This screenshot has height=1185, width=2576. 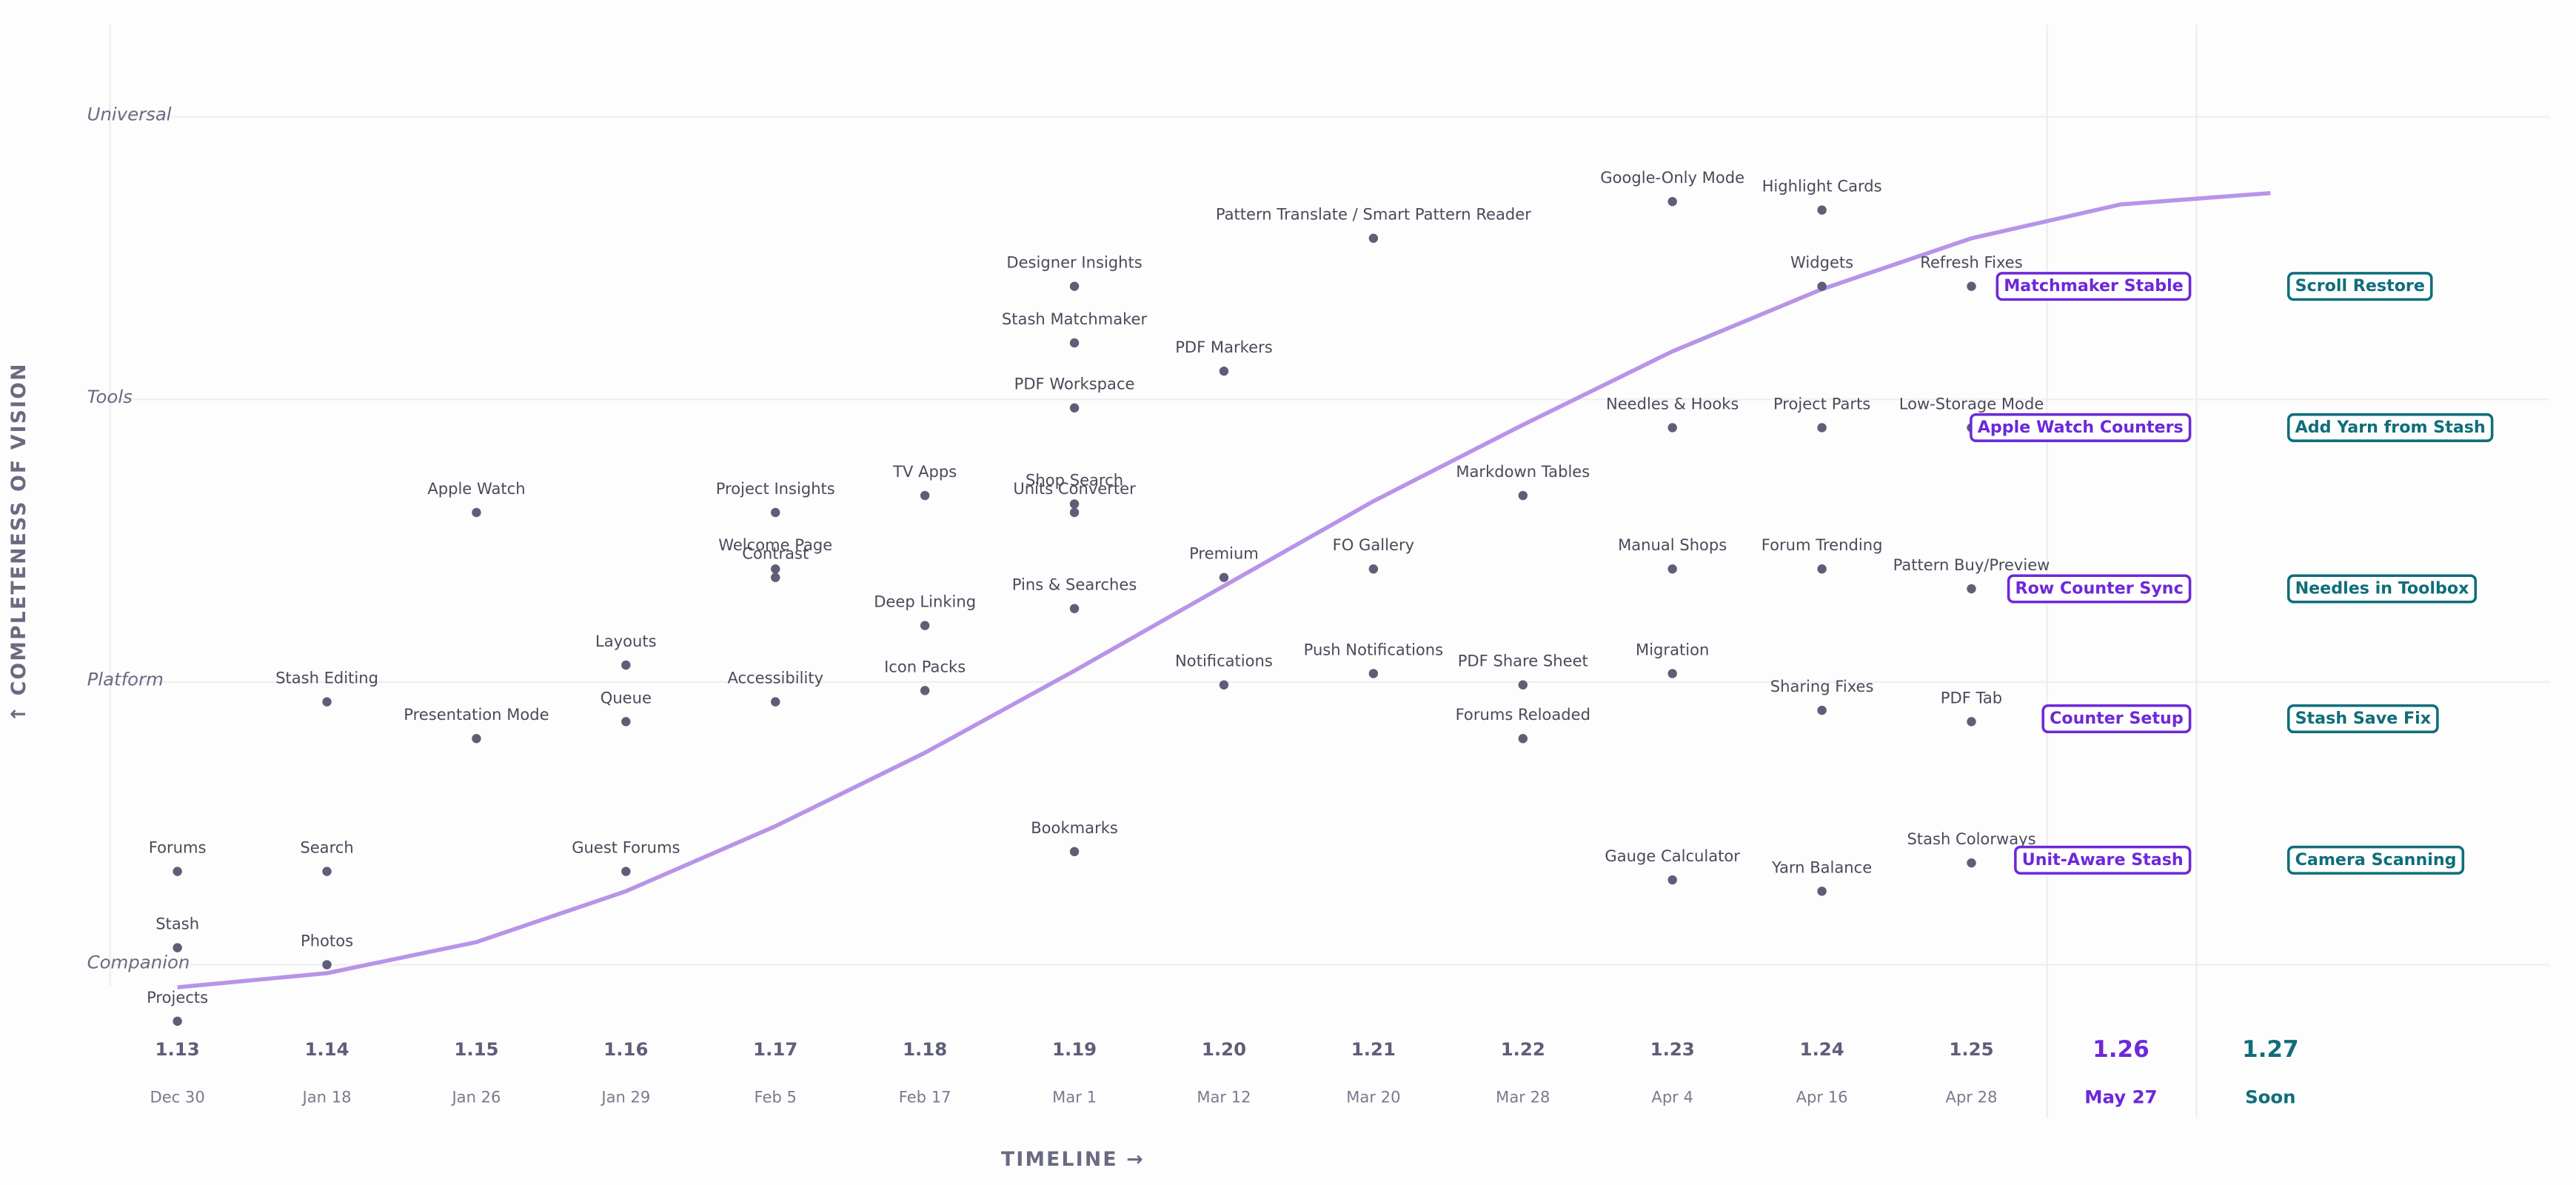 I want to click on feature-label: Counter Setup, so click(x=2117, y=718).